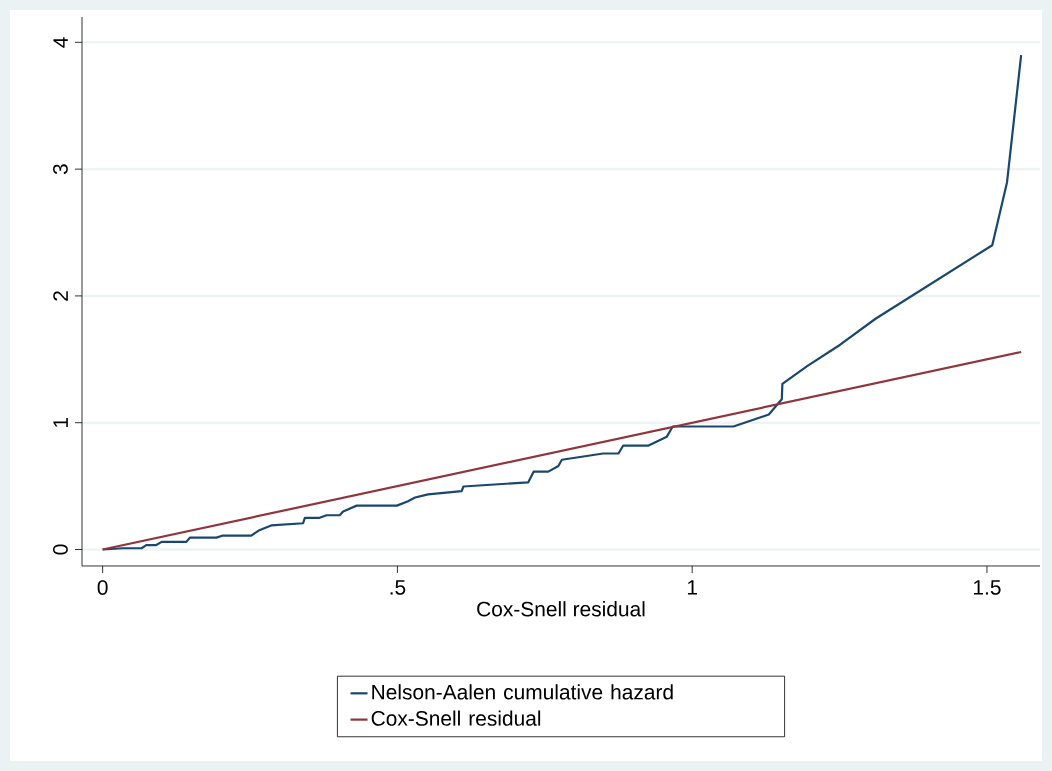 The image size is (1052, 771). I want to click on x-axis-title: Cox-Snell residual, so click(561, 609).